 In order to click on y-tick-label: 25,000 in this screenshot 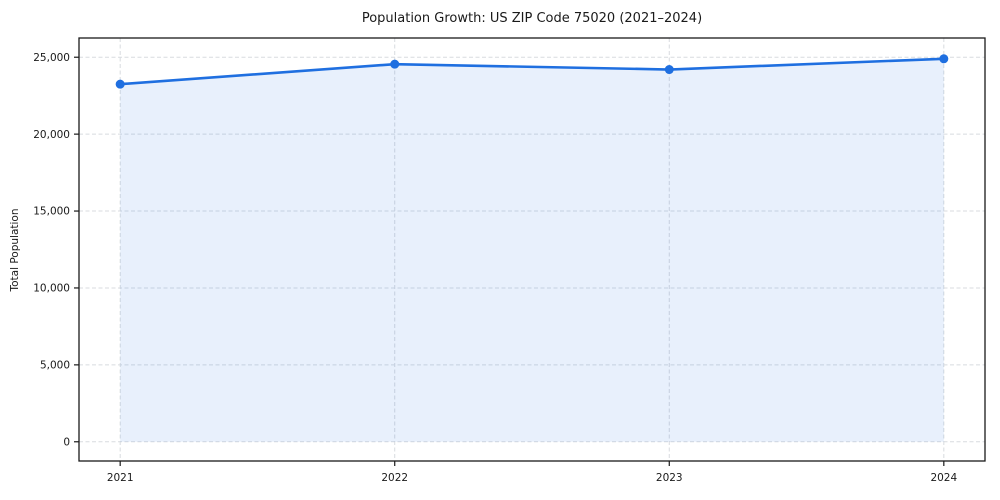, I will do `click(51, 58)`.